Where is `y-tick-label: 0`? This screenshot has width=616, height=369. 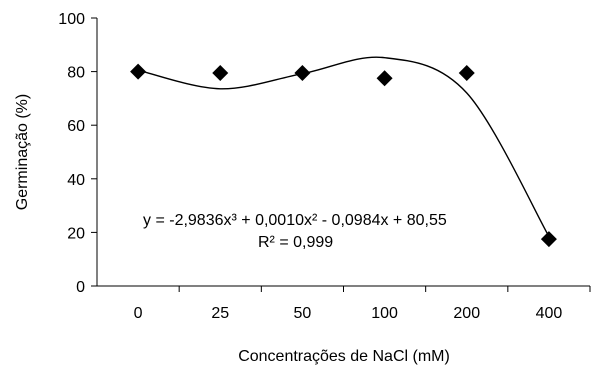
y-tick-label: 0 is located at coordinates (80, 287).